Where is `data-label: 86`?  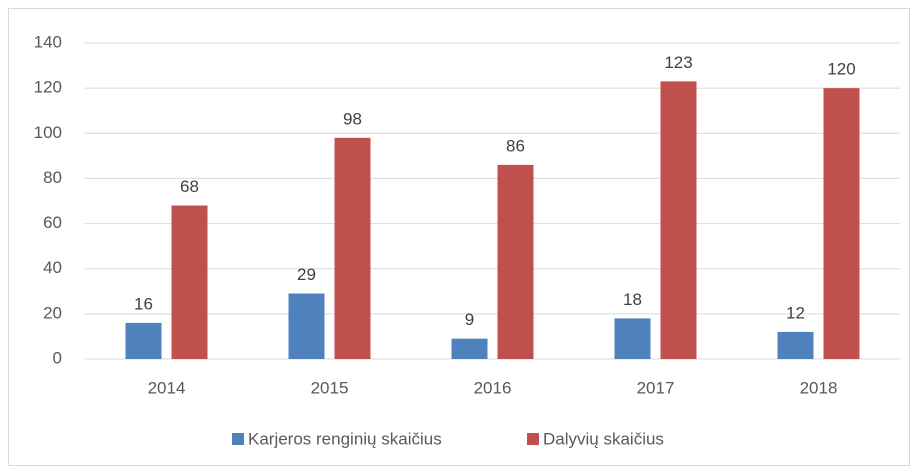
data-label: 86 is located at coordinates (515, 145).